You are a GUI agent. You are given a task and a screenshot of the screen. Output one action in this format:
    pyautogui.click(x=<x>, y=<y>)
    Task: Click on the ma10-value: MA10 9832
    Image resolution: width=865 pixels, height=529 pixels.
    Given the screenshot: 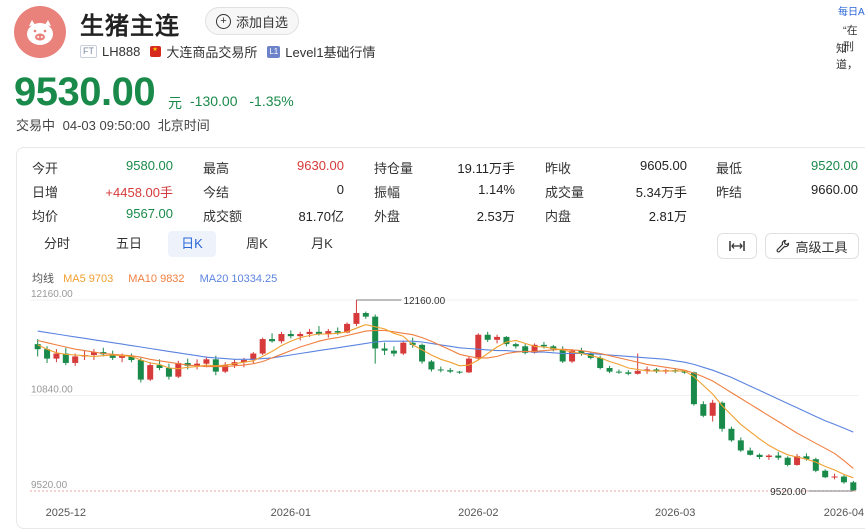 What is the action you would take?
    pyautogui.click(x=156, y=279)
    